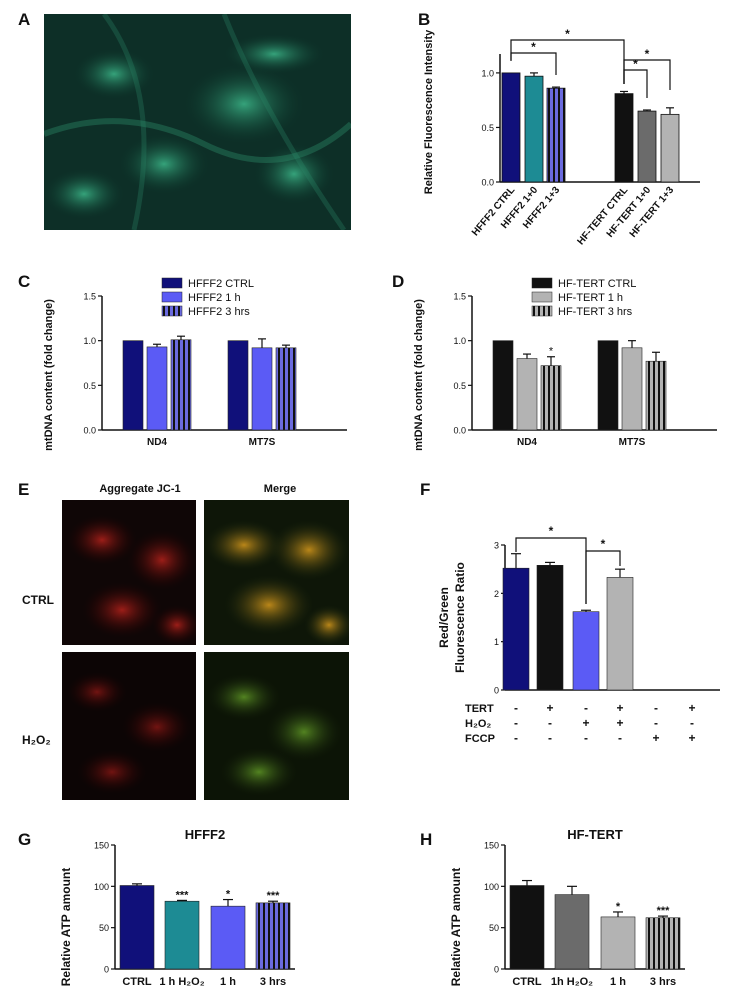  I want to click on x-tick-label: MT7S, so click(632, 442).